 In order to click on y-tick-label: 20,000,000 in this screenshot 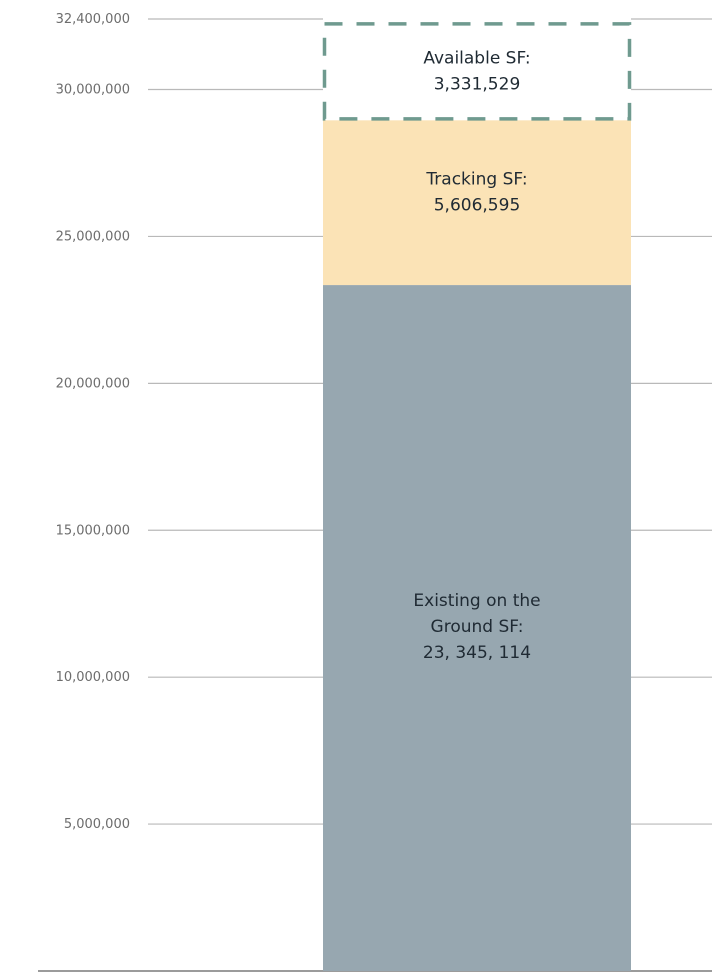, I will do `click(93, 383)`.